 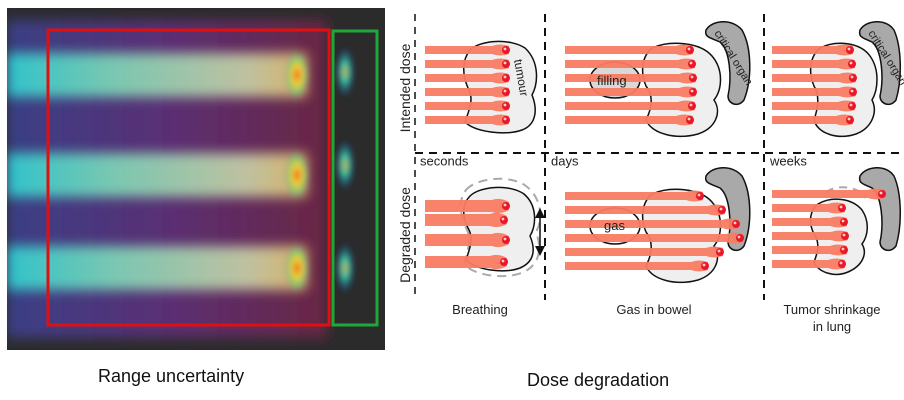 What do you see at coordinates (405, 235) in the screenshot?
I see `row-label-degraded-dose: Degraded dose` at bounding box center [405, 235].